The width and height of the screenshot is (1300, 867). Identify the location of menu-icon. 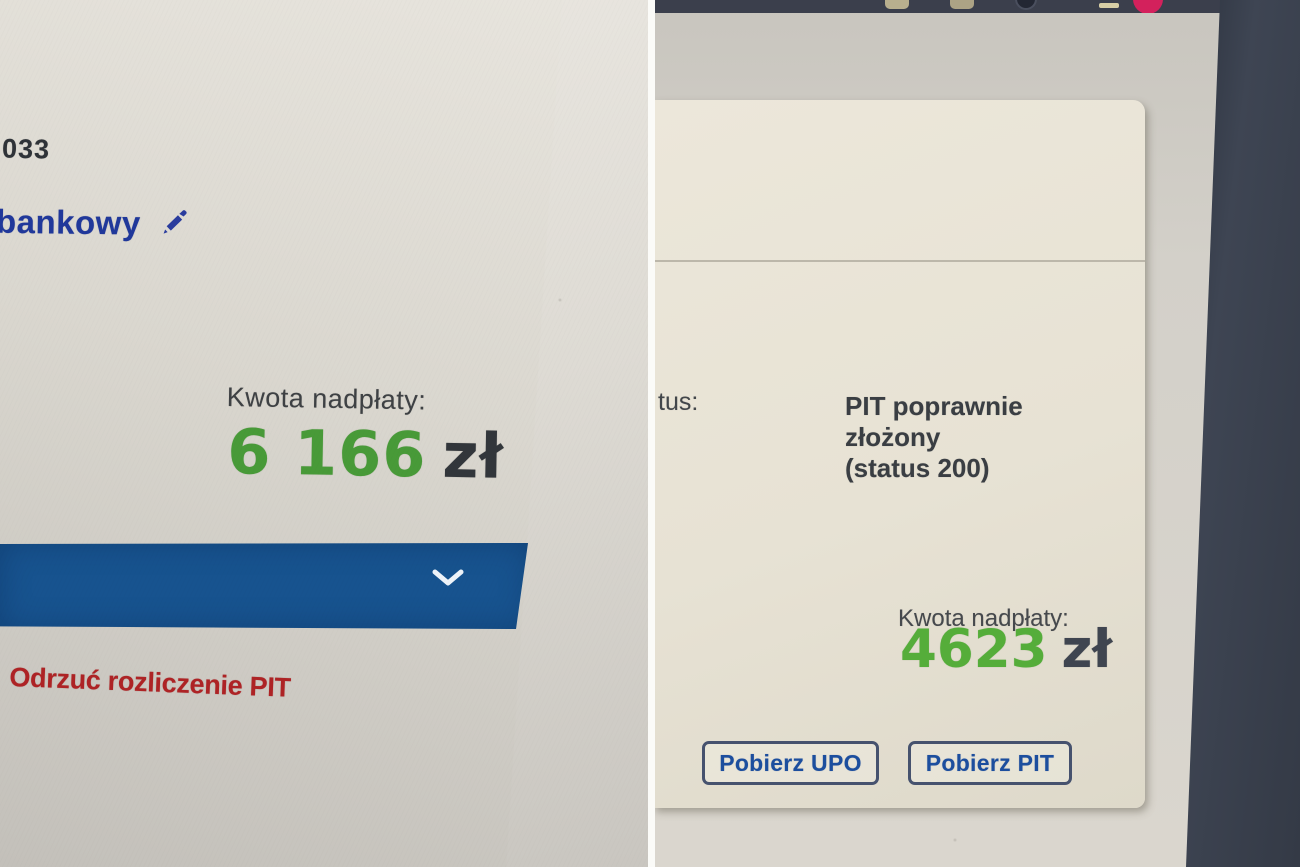
(1109, 5).